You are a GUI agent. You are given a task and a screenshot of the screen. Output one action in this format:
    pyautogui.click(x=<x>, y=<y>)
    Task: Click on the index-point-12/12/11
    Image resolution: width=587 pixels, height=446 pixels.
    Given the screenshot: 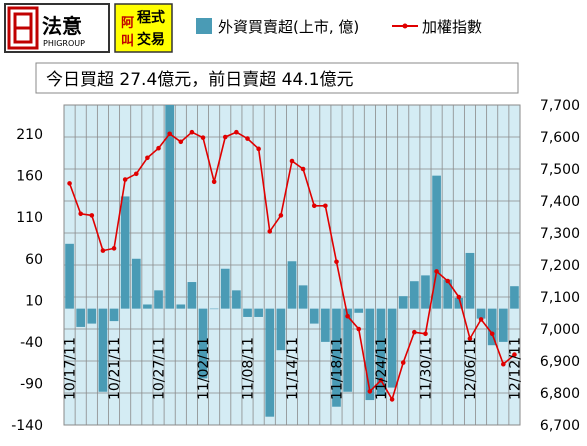 What is the action you would take?
    pyautogui.click(x=514, y=354)
    